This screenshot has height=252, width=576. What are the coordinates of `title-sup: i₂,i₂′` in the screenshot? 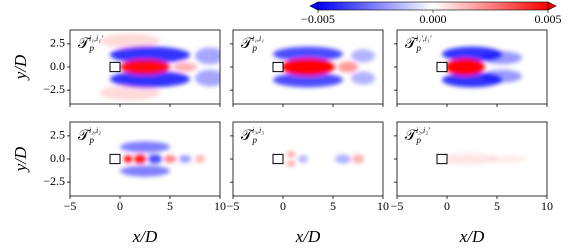 It's located at (423, 130).